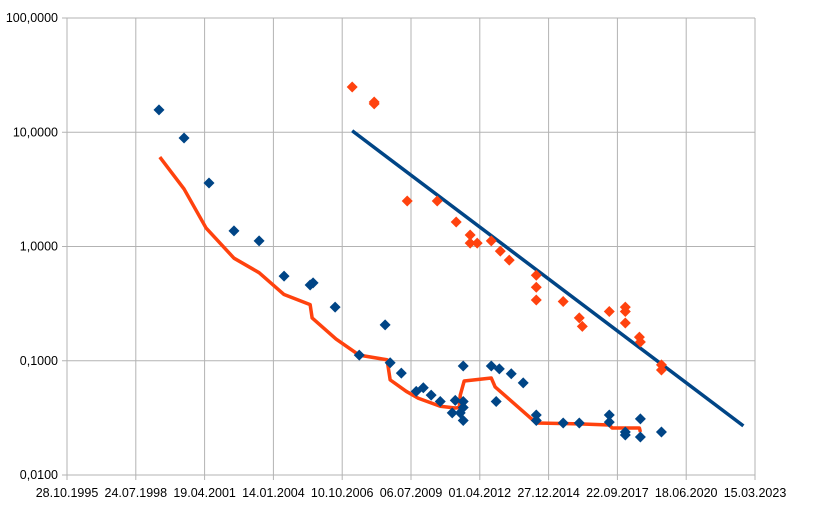 This screenshot has height=515, width=814. What do you see at coordinates (686, 493) in the screenshot?
I see `x-tick-label: 18.06.2020` at bounding box center [686, 493].